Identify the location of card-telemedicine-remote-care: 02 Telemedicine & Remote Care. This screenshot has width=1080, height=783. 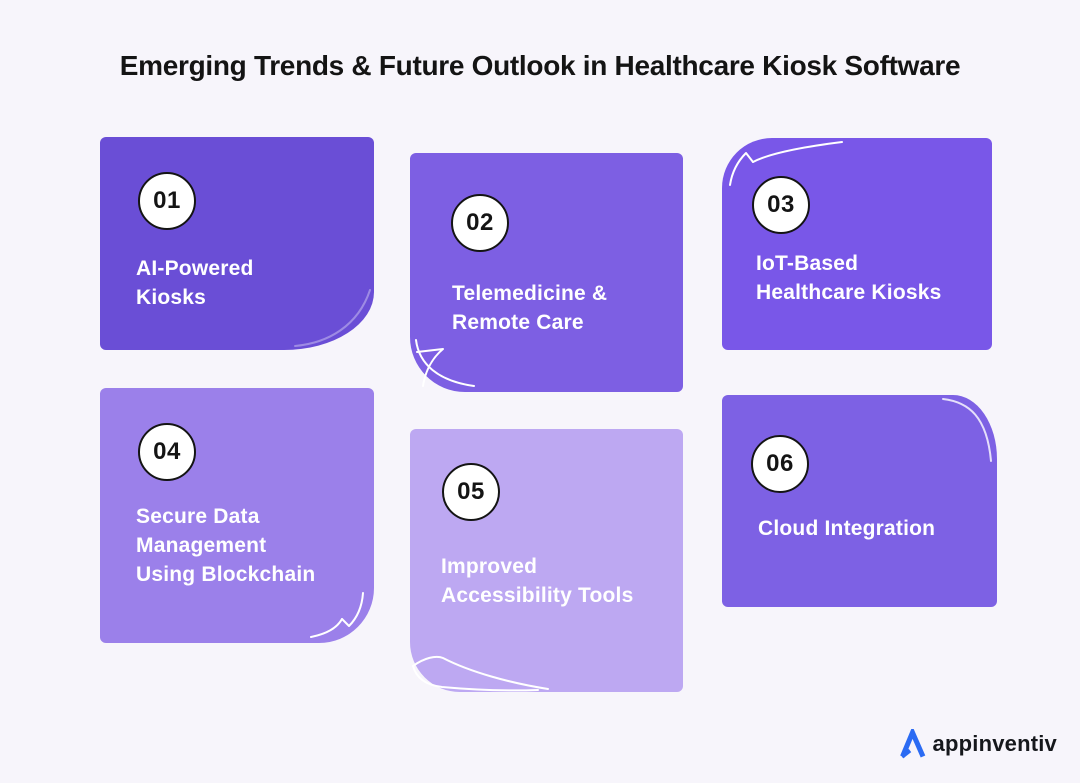
(546, 272).